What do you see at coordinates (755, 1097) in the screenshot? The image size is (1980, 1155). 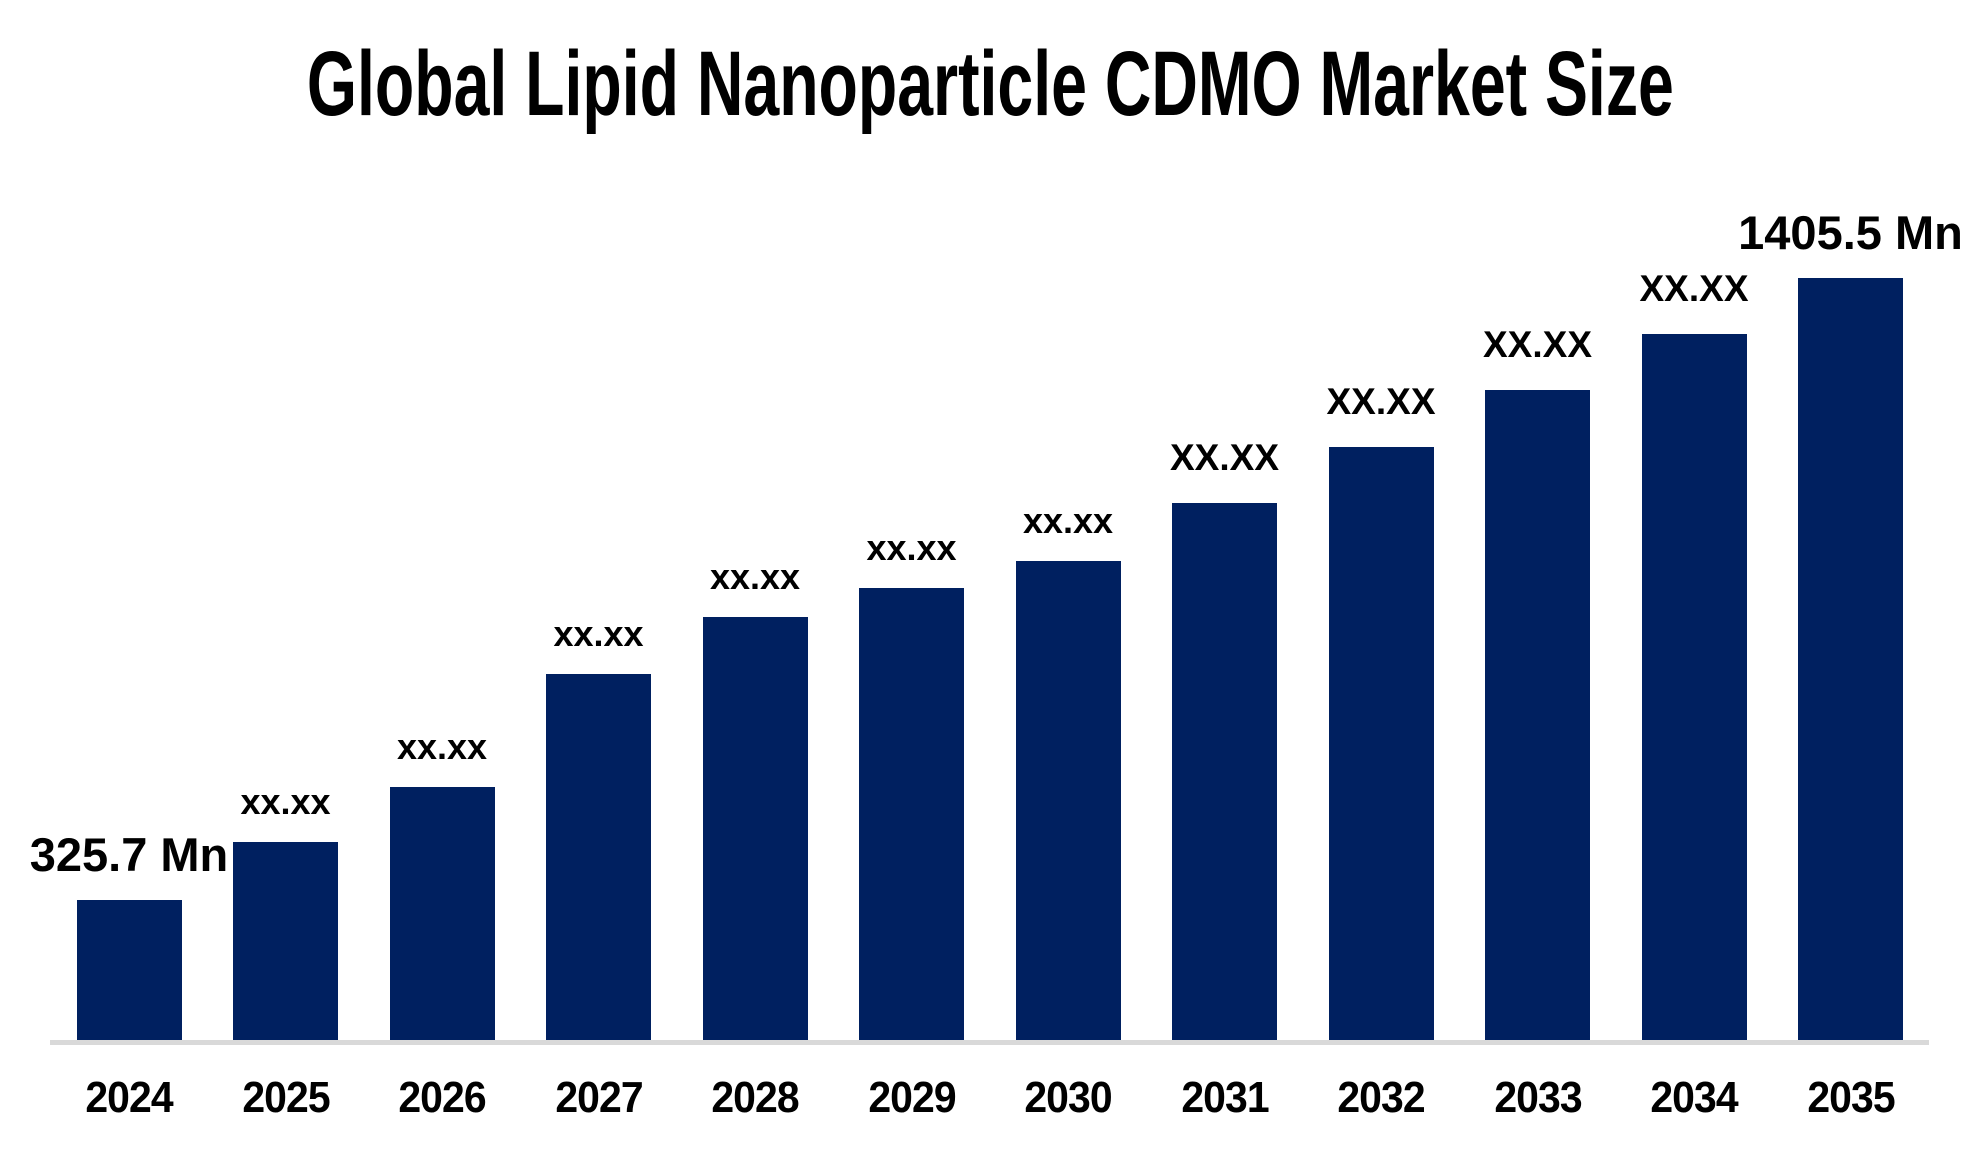 I see `x-axis-label-2028: 2028` at bounding box center [755, 1097].